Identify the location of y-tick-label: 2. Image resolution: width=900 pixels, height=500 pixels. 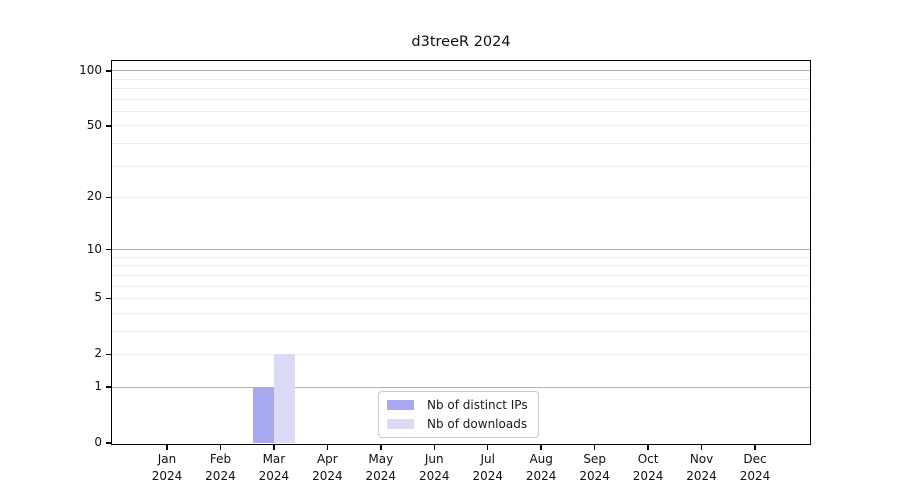
(98, 353).